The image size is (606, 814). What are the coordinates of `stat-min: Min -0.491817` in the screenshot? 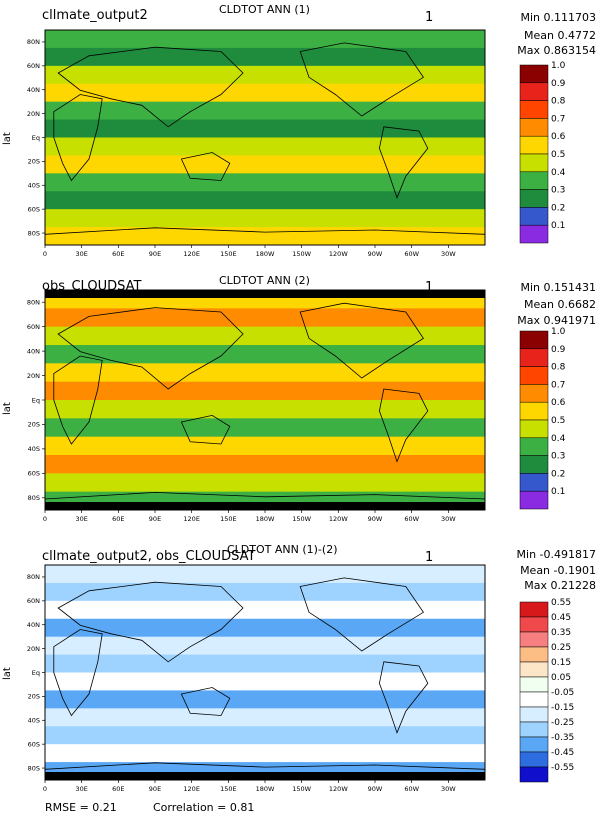 It's located at (556, 554).